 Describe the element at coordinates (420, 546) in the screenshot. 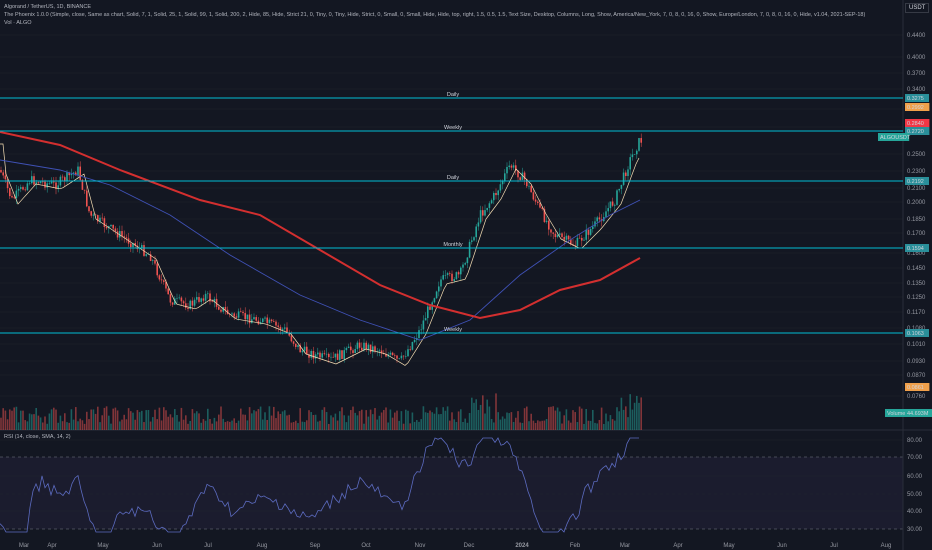

I see `time-tick-label: Nov` at that location.